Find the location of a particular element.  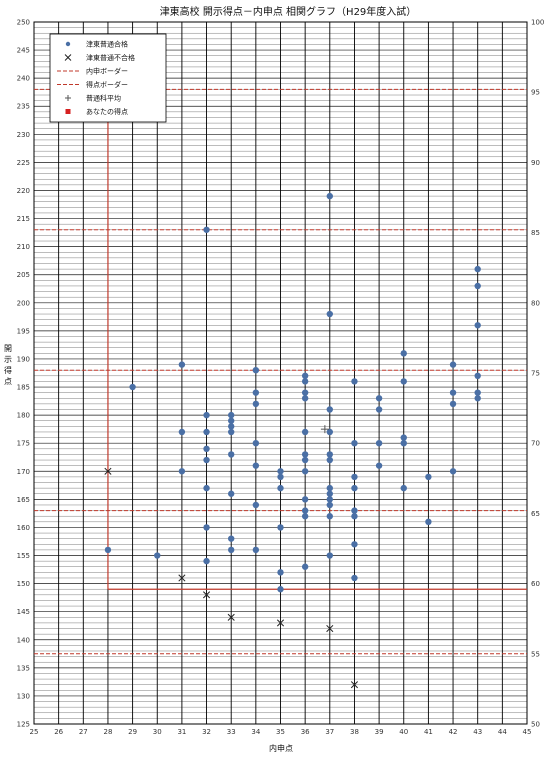

legend-item: 津東普通合格 is located at coordinates (96, 44).